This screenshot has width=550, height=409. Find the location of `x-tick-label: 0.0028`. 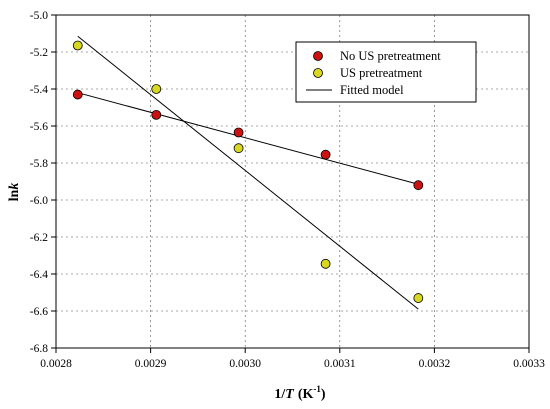

x-tick-label: 0.0028 is located at coordinates (56, 364).